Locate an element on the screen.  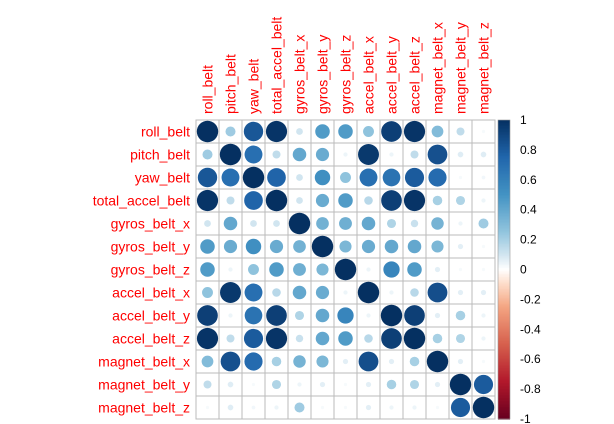
row-label: gyros_belt_x is located at coordinates (150, 224).